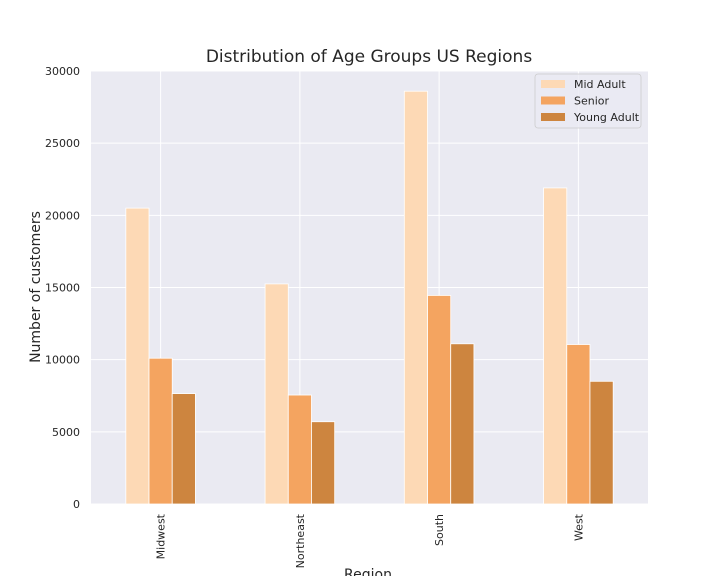 The width and height of the screenshot is (720, 576). I want to click on x-tick-label: West, so click(578, 527).